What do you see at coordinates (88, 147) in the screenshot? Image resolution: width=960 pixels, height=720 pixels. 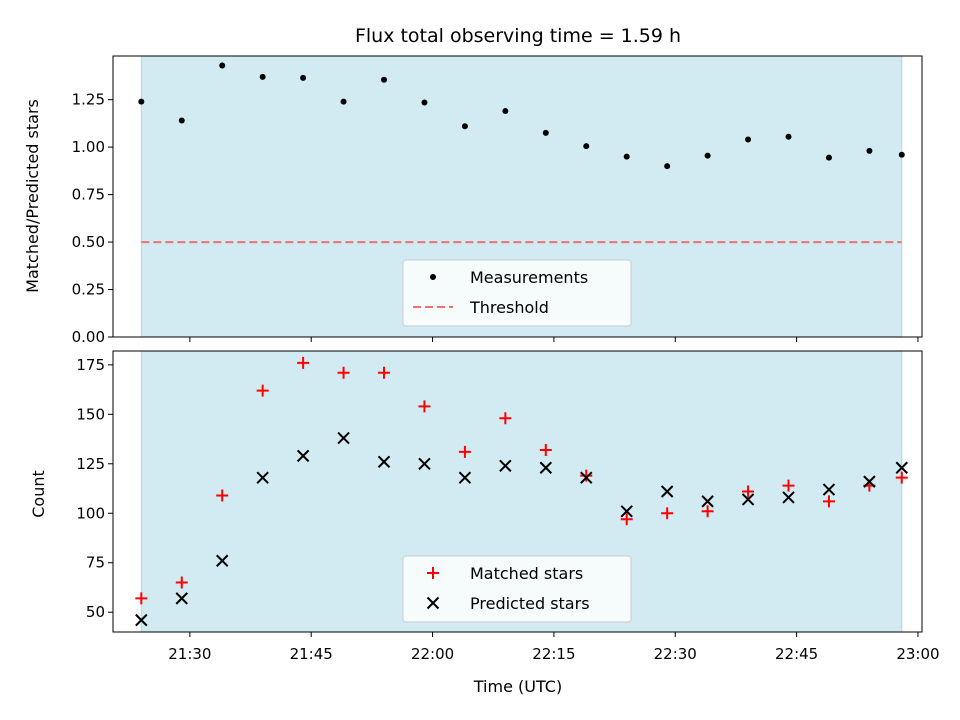 I see `y-tick-label: 1.00` at bounding box center [88, 147].